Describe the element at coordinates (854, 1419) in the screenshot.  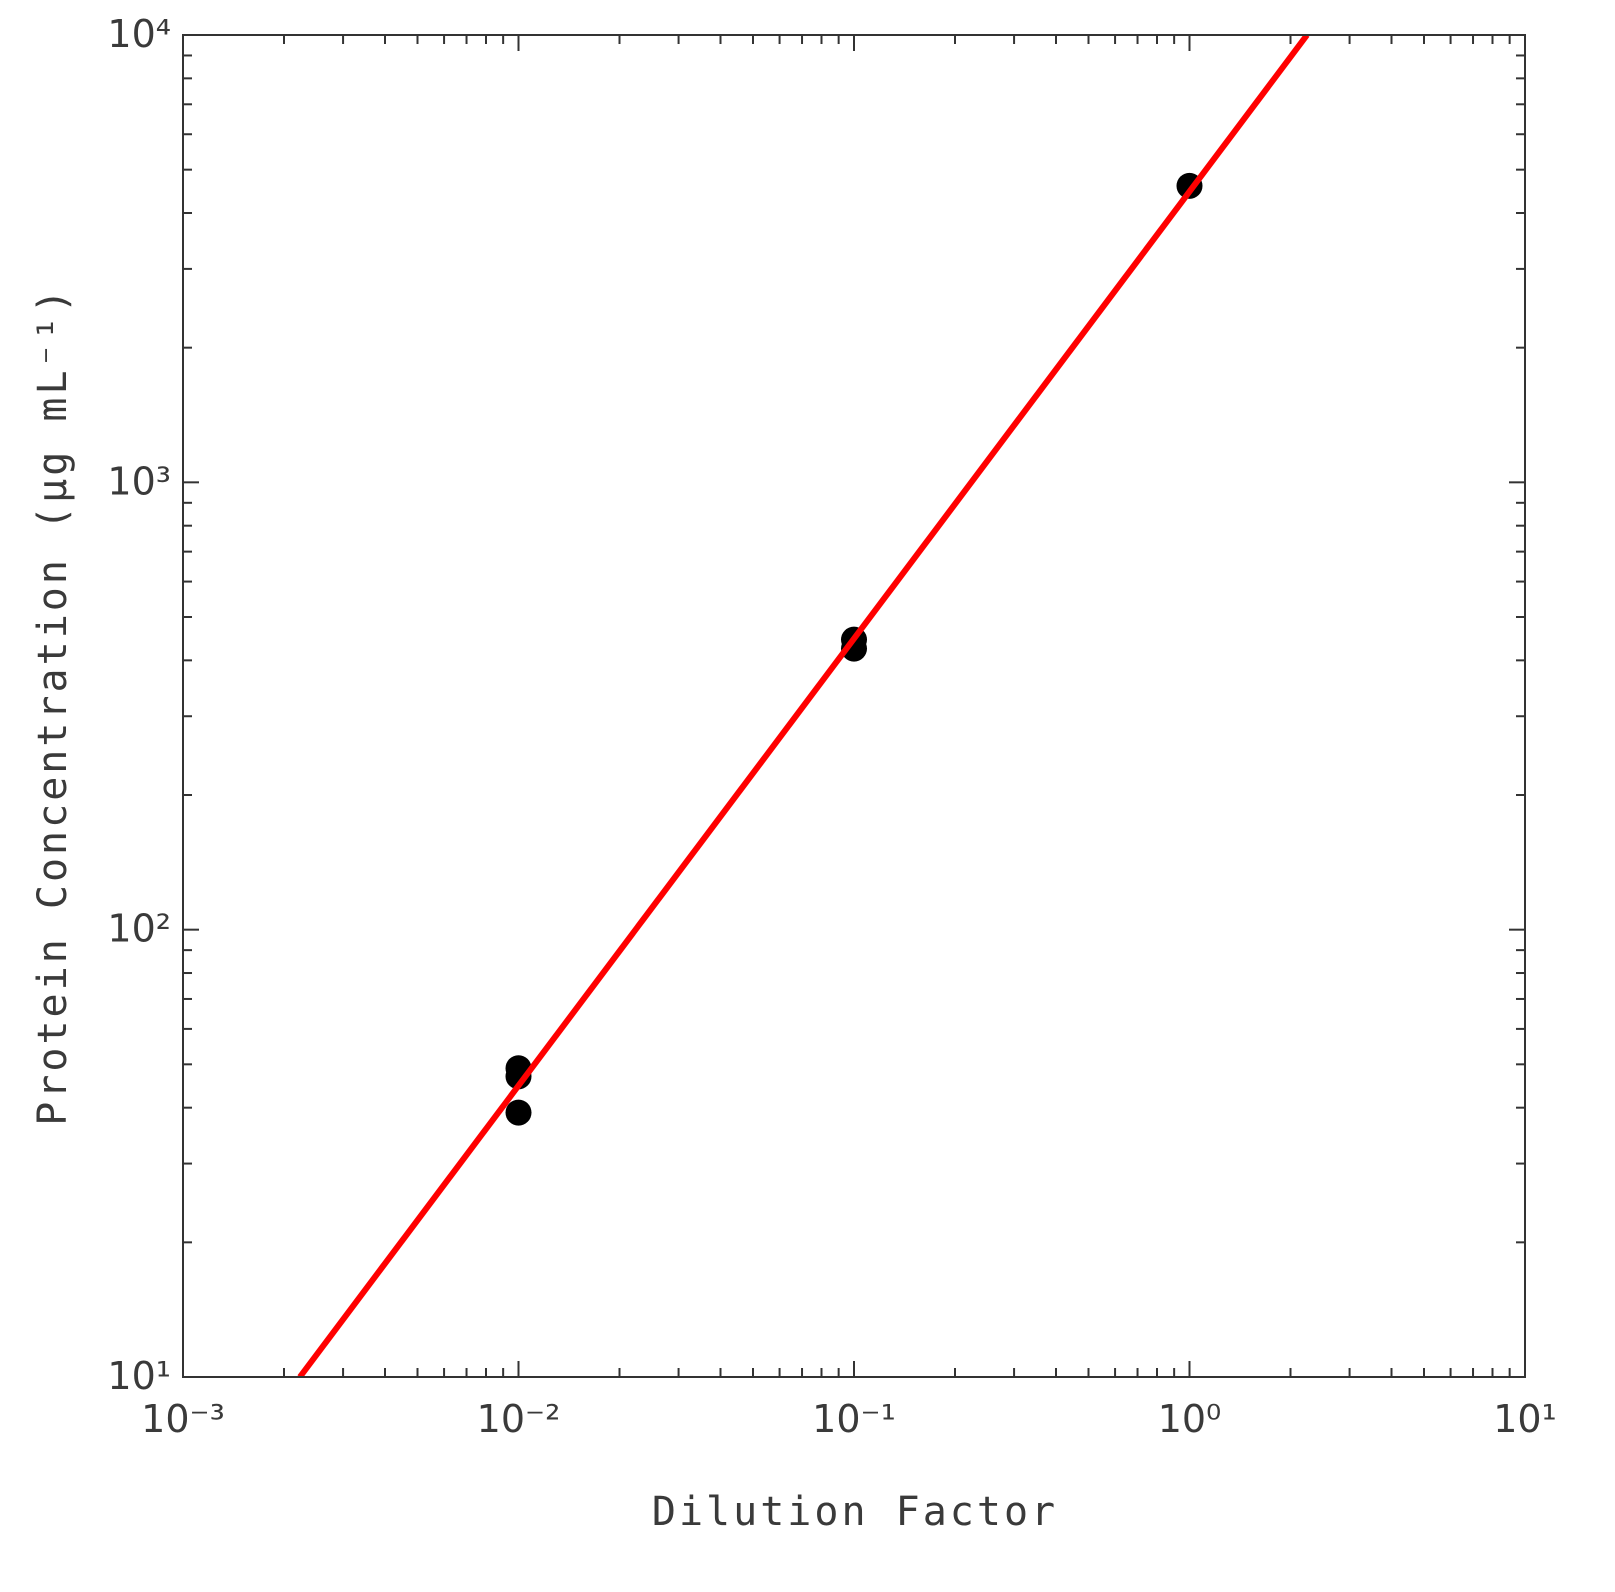
I see `x-tick-label: 10⁻¹` at that location.